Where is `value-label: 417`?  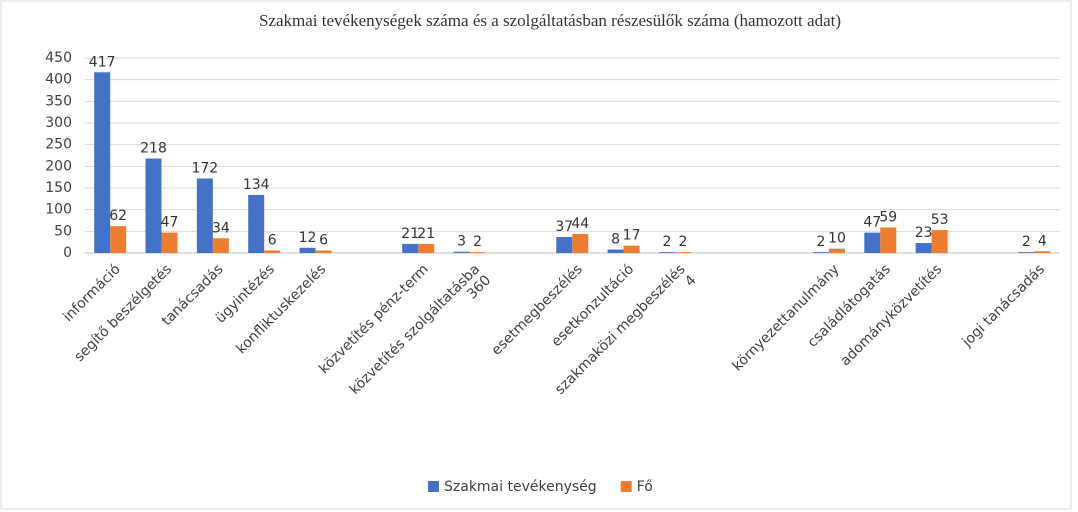 value-label: 417 is located at coordinates (102, 62).